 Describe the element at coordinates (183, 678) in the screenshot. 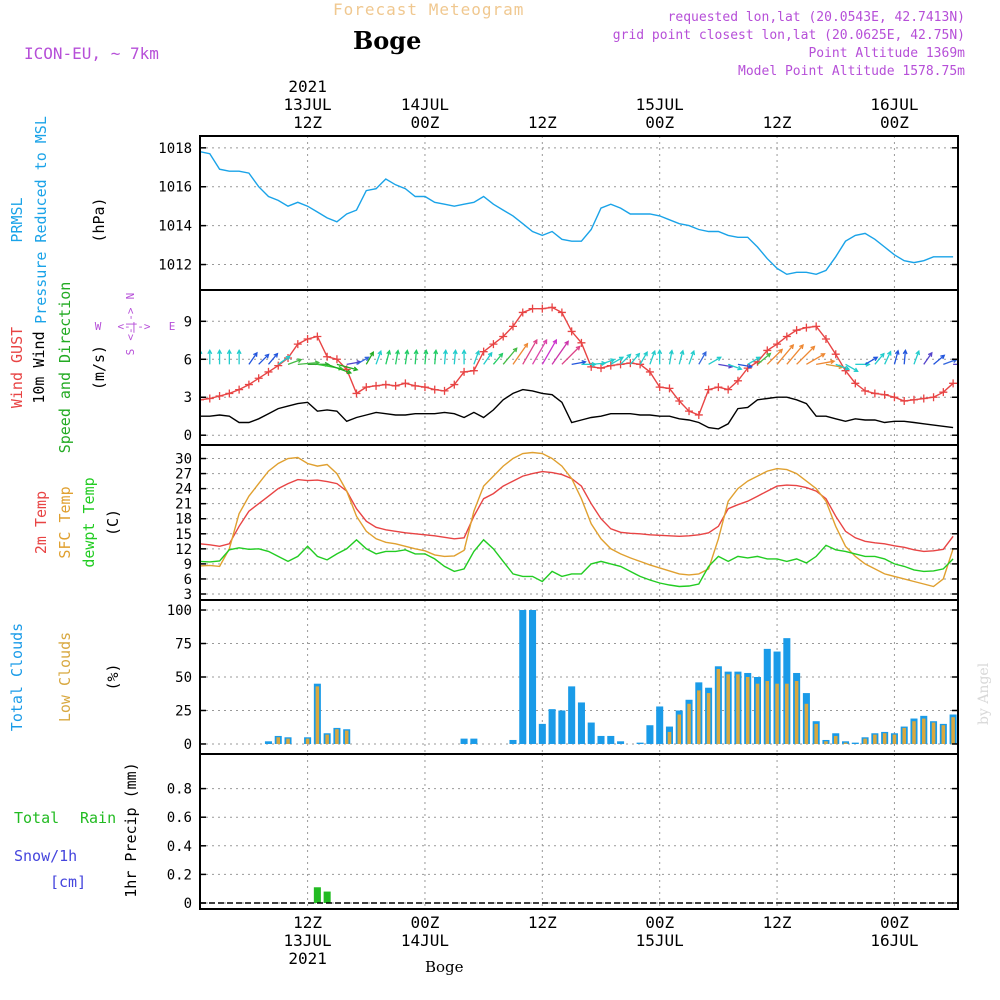

I see `y-tick-label: 50` at that location.